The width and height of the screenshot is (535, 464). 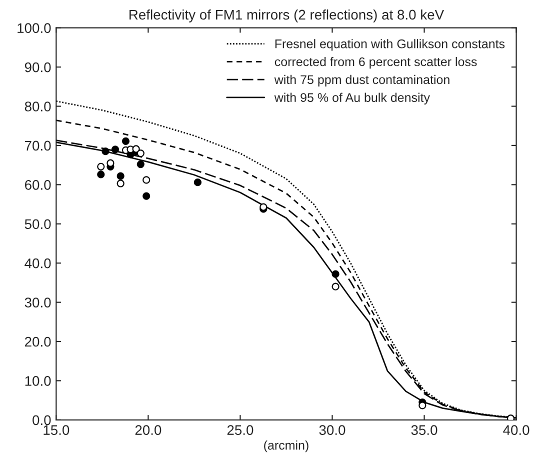 What do you see at coordinates (390, 45) in the screenshot?
I see `legend-label: Fresnel equation with Gullikson constants` at bounding box center [390, 45].